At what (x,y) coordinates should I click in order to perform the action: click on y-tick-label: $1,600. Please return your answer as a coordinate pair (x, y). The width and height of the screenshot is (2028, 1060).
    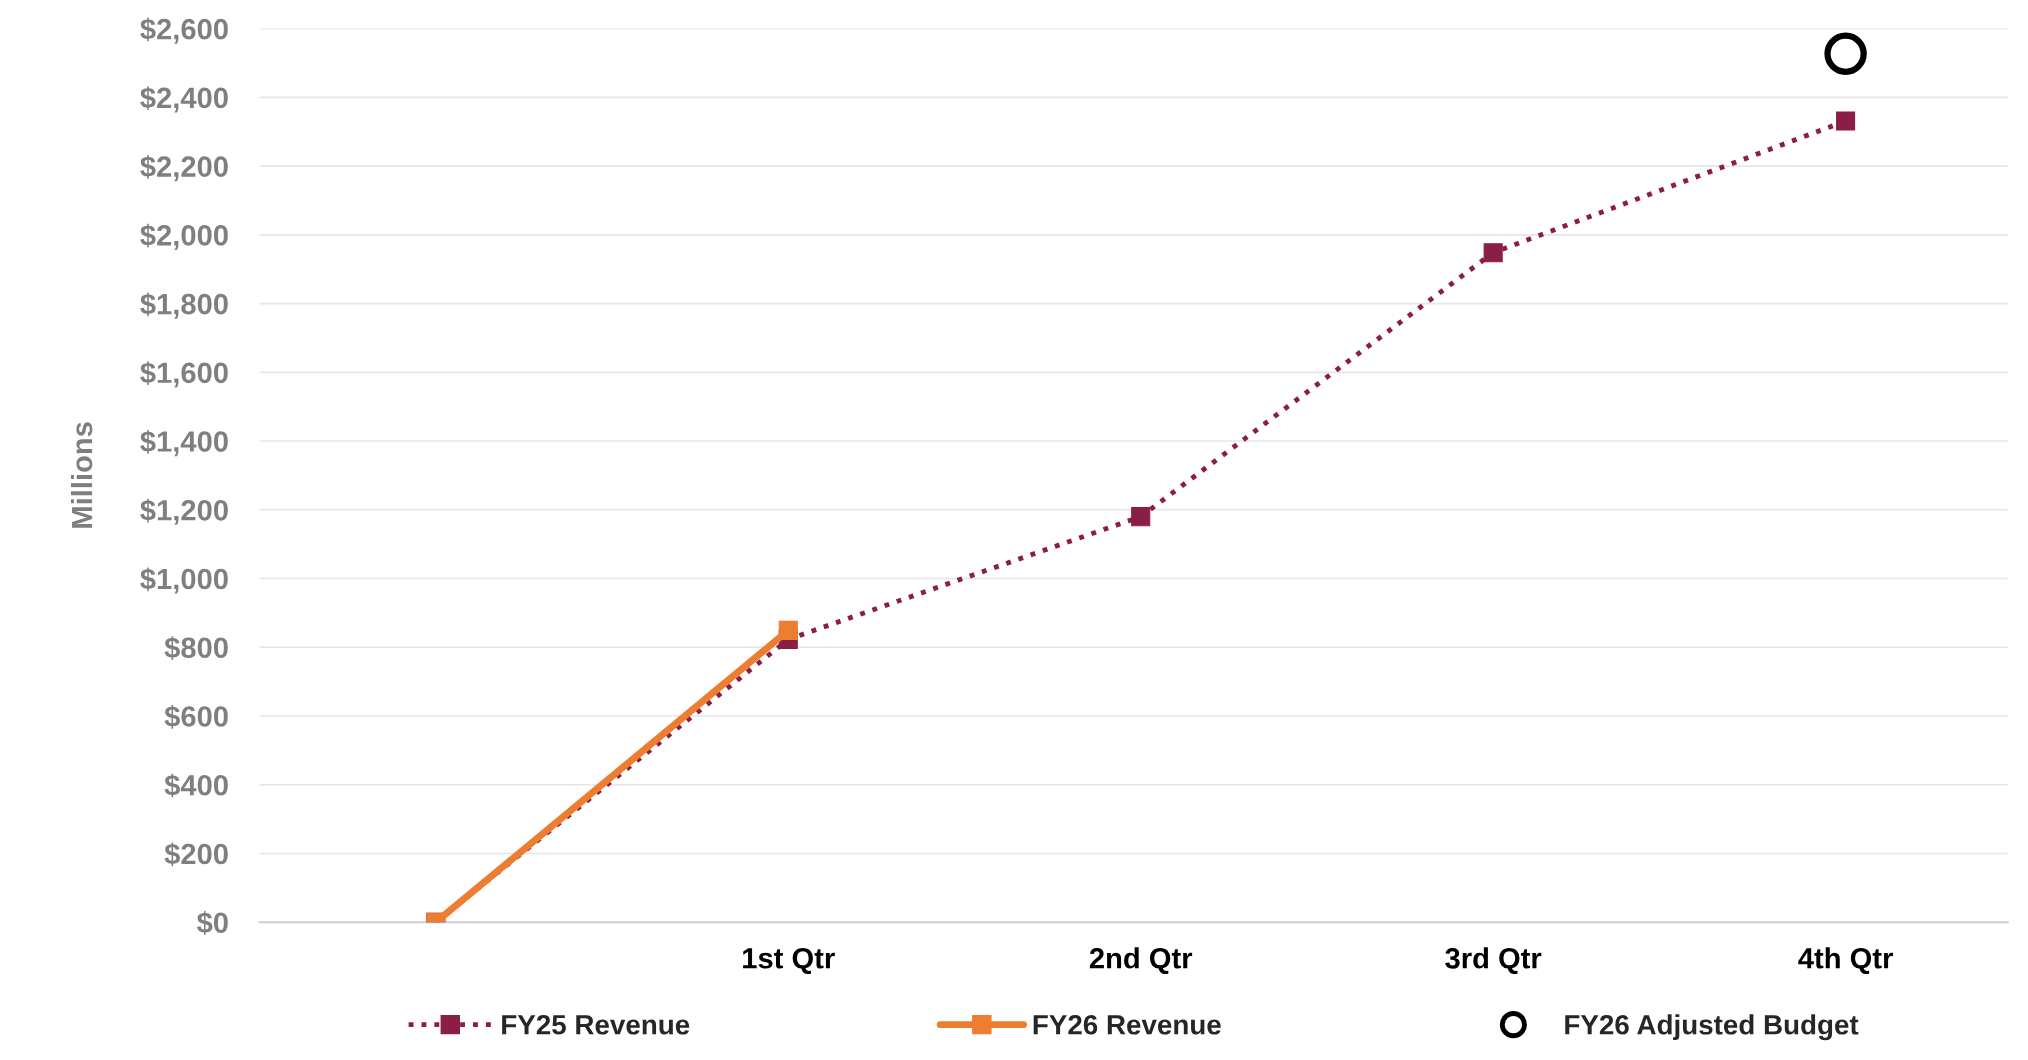
    Looking at the image, I should click on (184, 374).